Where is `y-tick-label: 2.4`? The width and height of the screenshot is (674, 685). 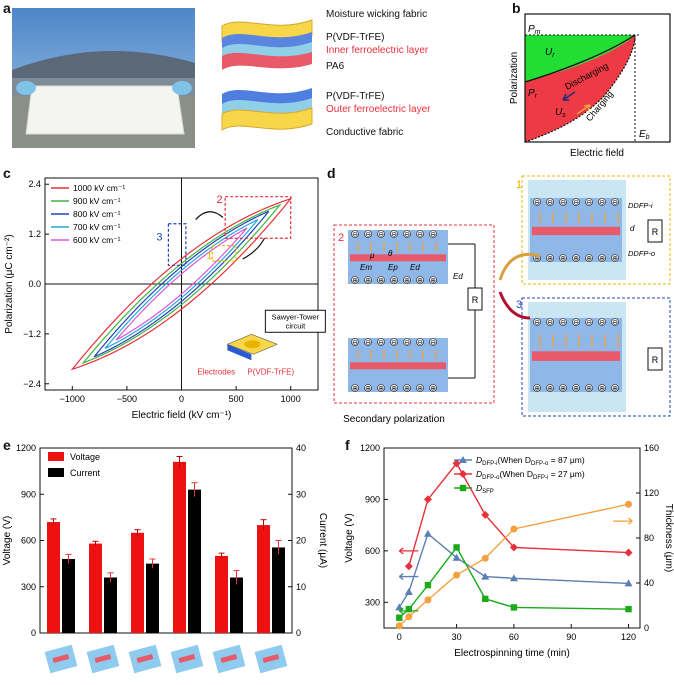 y-tick-label: 2.4 is located at coordinates (34, 184).